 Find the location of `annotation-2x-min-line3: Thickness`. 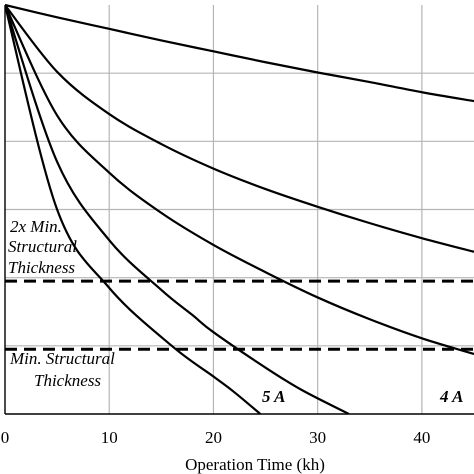

annotation-2x-min-line3: Thickness is located at coordinates (41, 267).